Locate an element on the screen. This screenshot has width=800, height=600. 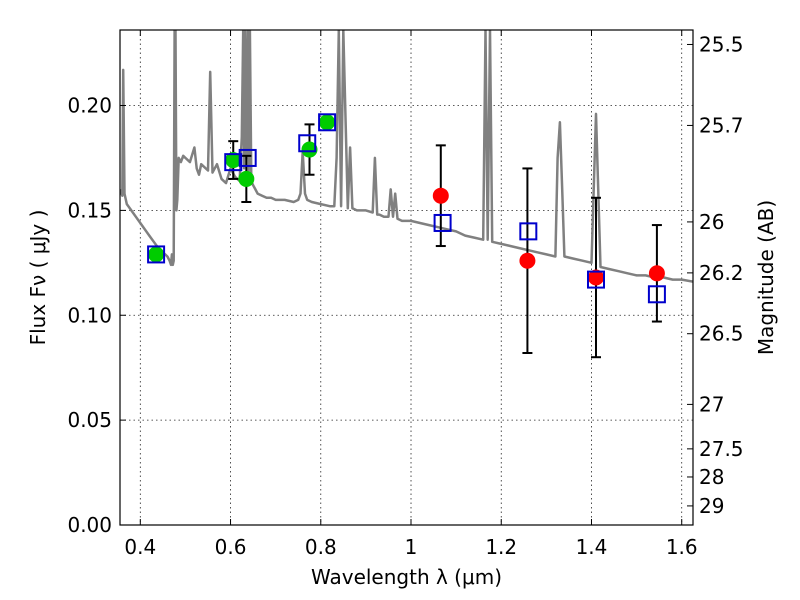
y-tick-label: 0.15 is located at coordinates (89, 210).